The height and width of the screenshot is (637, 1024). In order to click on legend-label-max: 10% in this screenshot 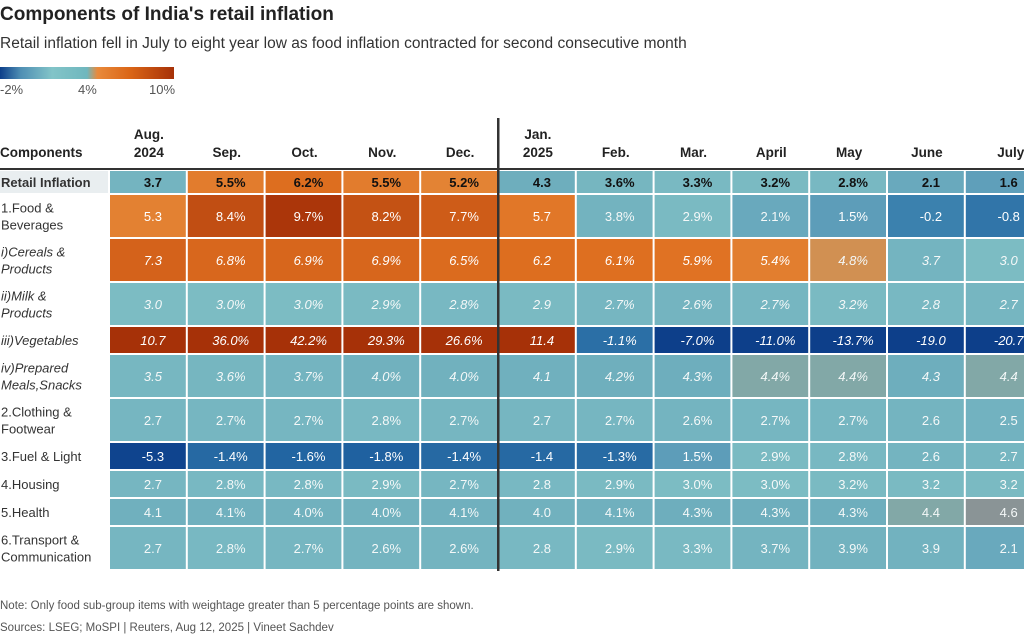, I will do `click(162, 89)`.